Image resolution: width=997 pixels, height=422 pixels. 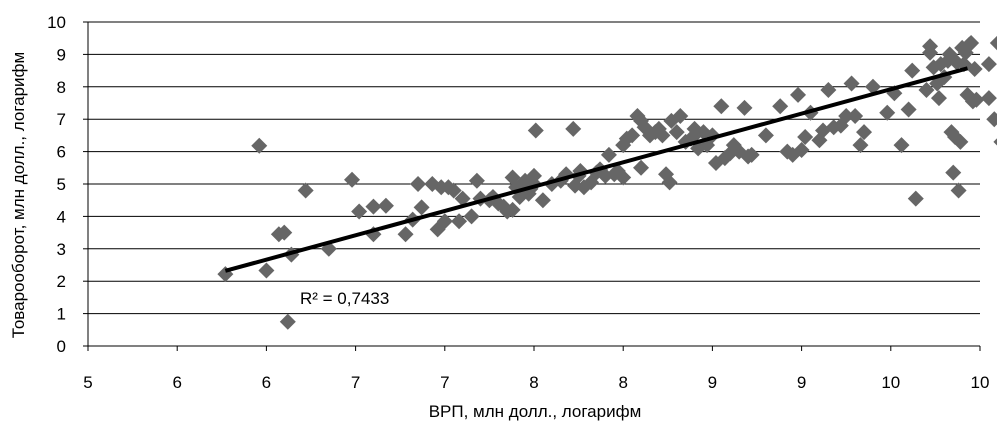 What do you see at coordinates (61, 184) in the screenshot?
I see `y-tick-label: 5` at bounding box center [61, 184].